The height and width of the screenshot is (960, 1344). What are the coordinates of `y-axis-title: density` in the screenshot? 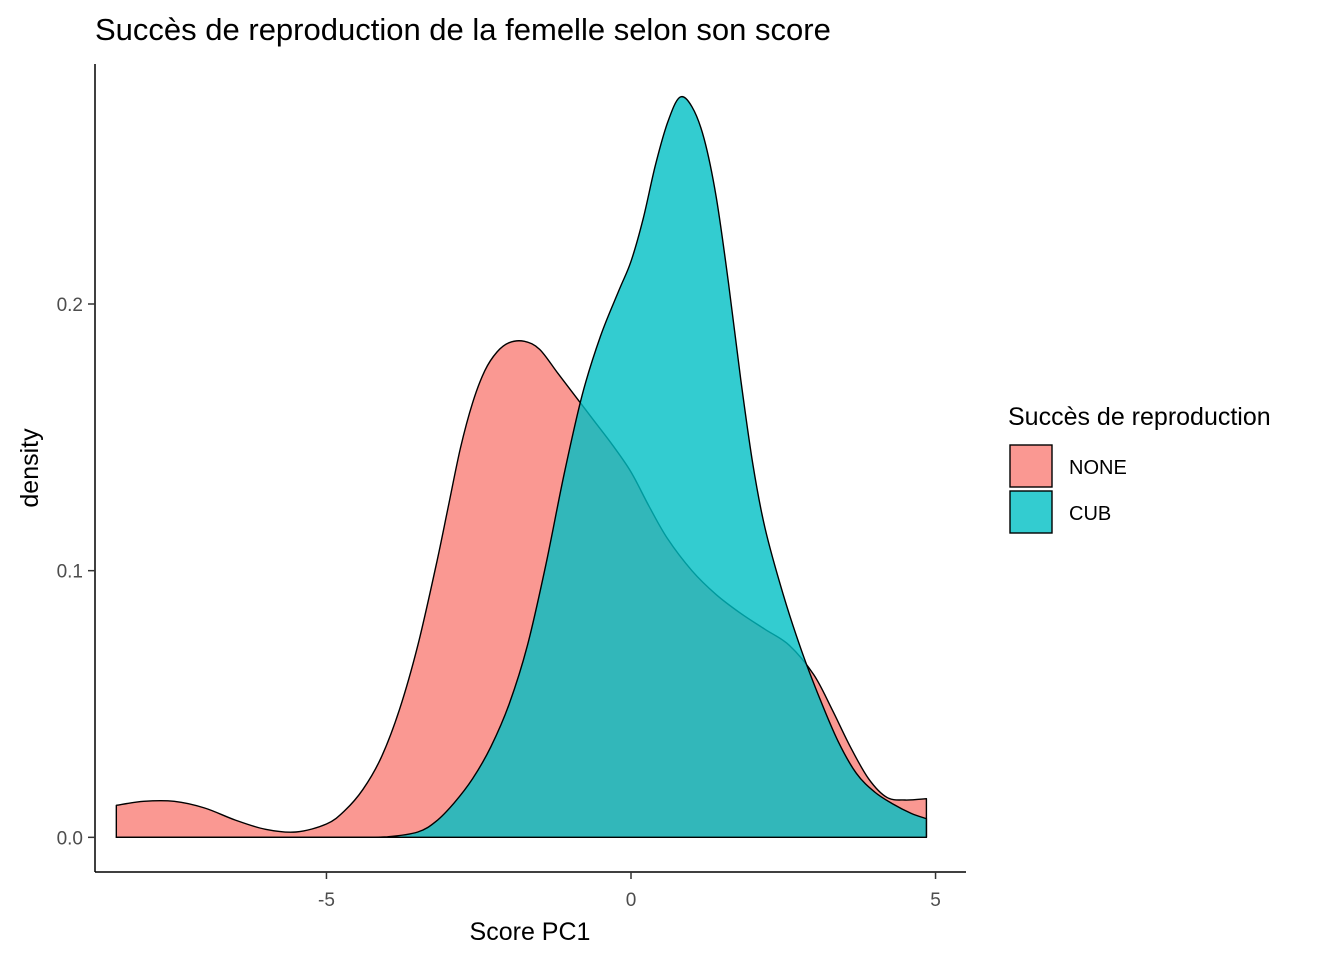 It's located at (30, 468).